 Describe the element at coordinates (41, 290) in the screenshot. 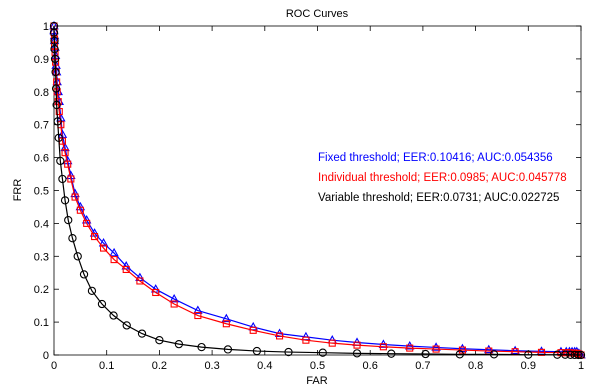

I see `y-tick-label: 0.2` at that location.